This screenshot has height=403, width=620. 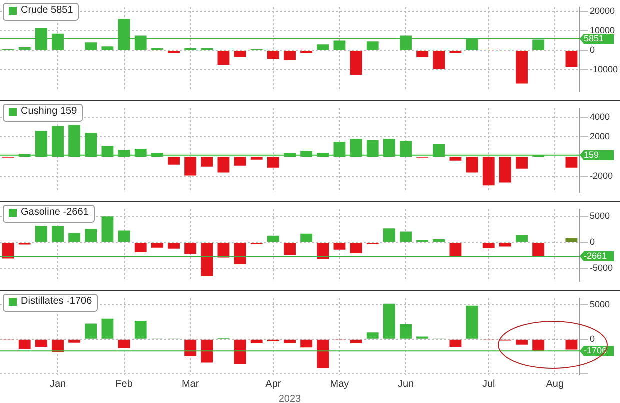 What do you see at coordinates (125, 384) in the screenshot?
I see `x-tick-label: Feb` at bounding box center [125, 384].